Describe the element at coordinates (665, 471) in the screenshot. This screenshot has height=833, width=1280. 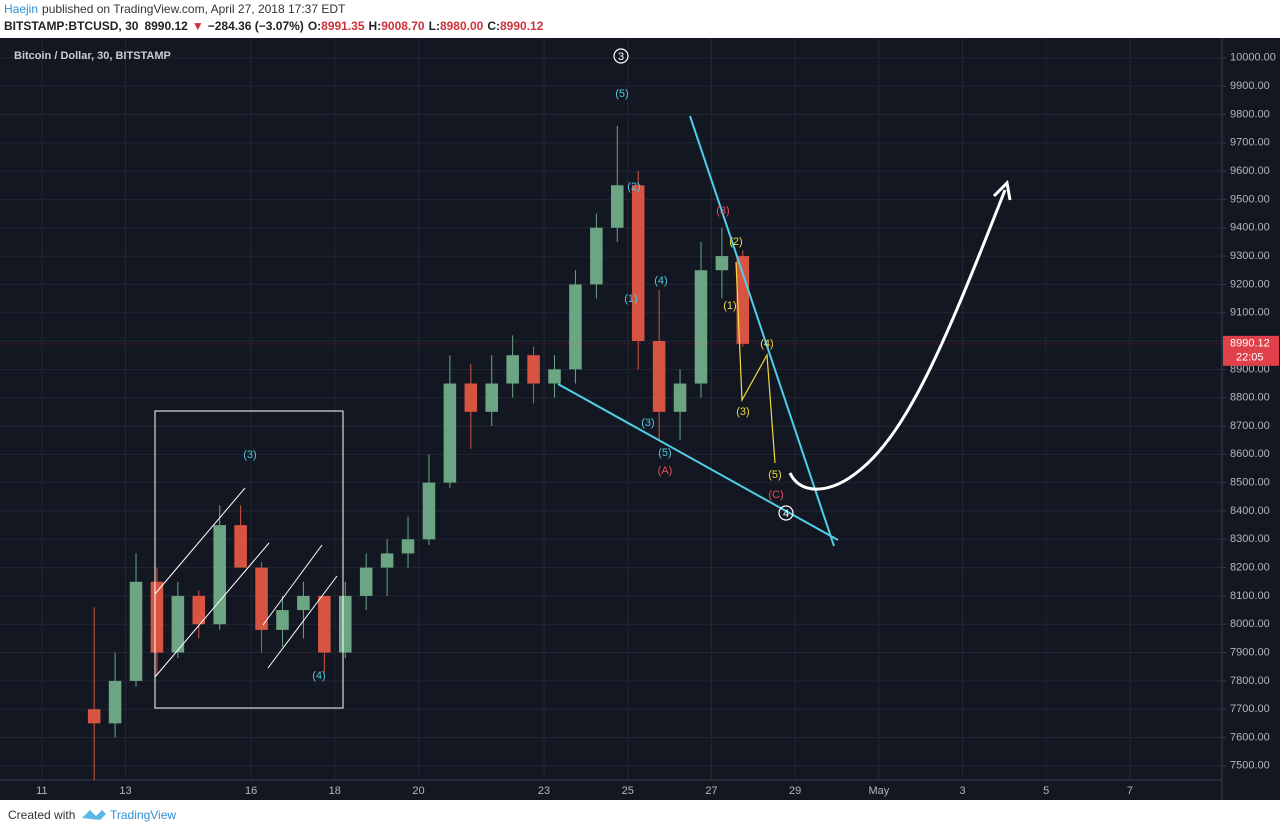
I see `wave-label: (A)` at that location.